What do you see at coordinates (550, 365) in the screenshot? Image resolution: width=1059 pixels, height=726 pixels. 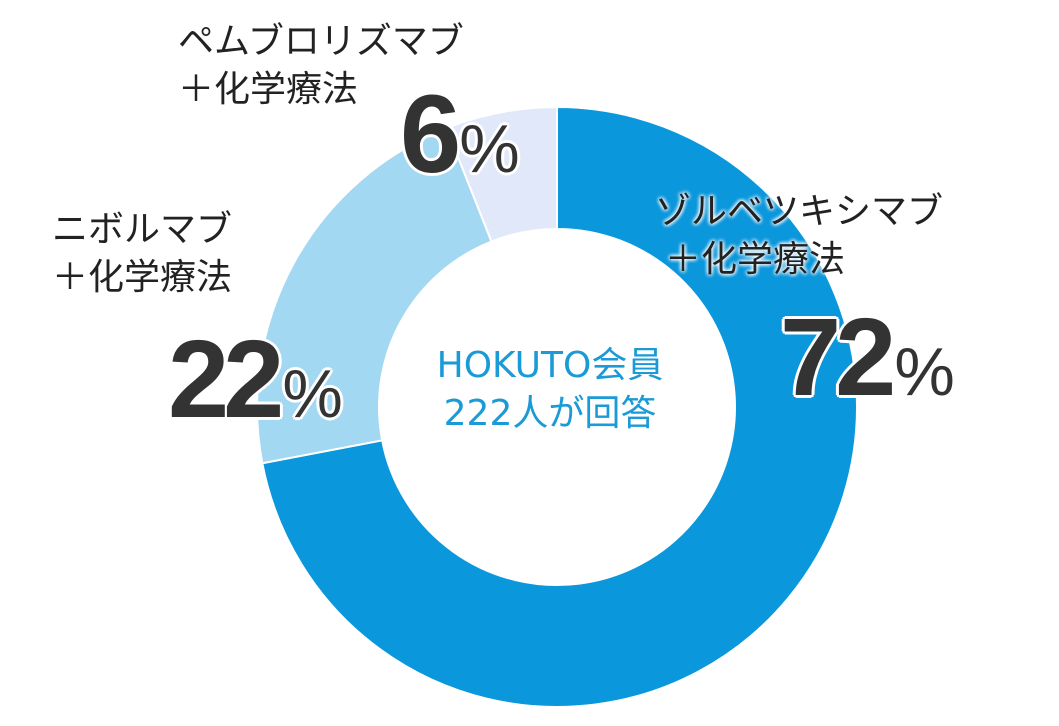 I see `center-caption-line1: HOKUTO会員` at bounding box center [550, 365].